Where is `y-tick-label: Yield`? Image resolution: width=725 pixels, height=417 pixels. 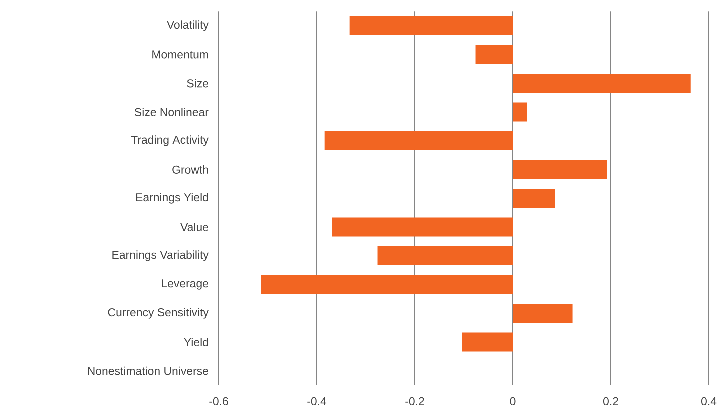 y-tick-label: Yield is located at coordinates (196, 342).